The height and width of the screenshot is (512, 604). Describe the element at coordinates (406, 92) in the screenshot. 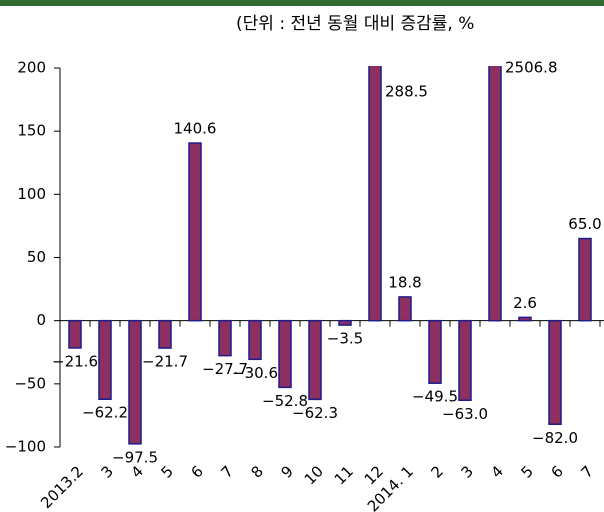

I see `value-label: 288.5` at that location.